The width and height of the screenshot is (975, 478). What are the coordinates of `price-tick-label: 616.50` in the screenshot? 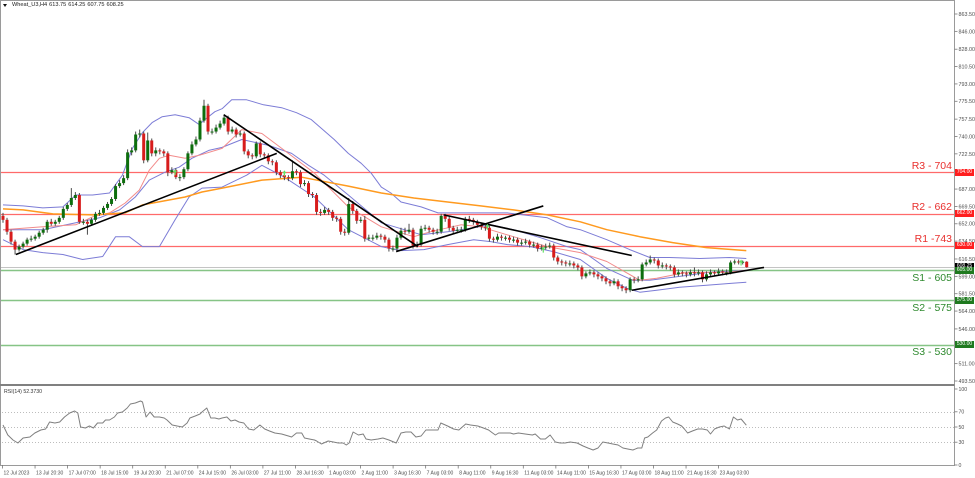 It's located at (967, 260).